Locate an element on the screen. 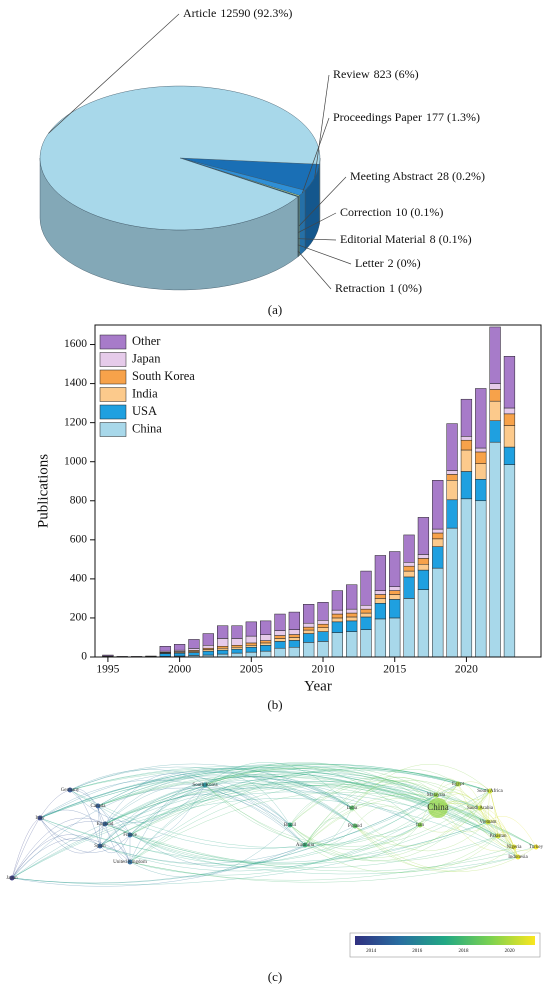 The image size is (550, 989). slice-category: Proceedings Paper is located at coordinates (377, 117).